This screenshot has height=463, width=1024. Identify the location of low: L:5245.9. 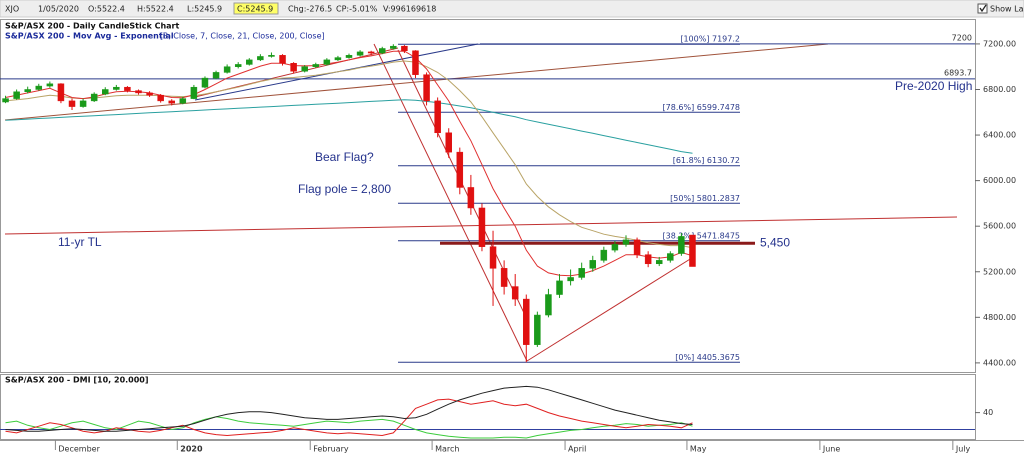
(204, 9).